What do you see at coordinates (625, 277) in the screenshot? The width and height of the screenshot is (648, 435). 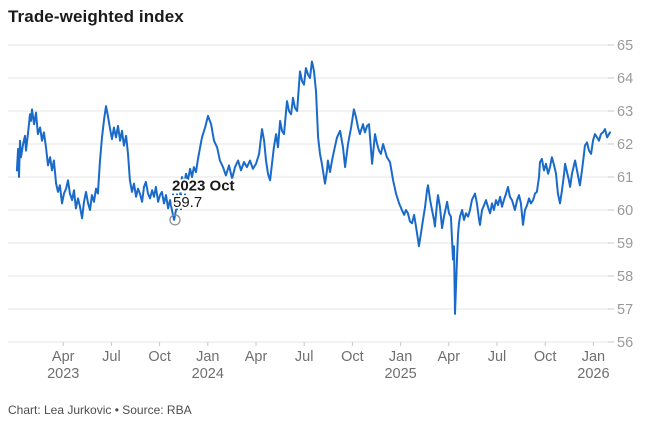 I see `y-axis-label: 58` at bounding box center [625, 277].